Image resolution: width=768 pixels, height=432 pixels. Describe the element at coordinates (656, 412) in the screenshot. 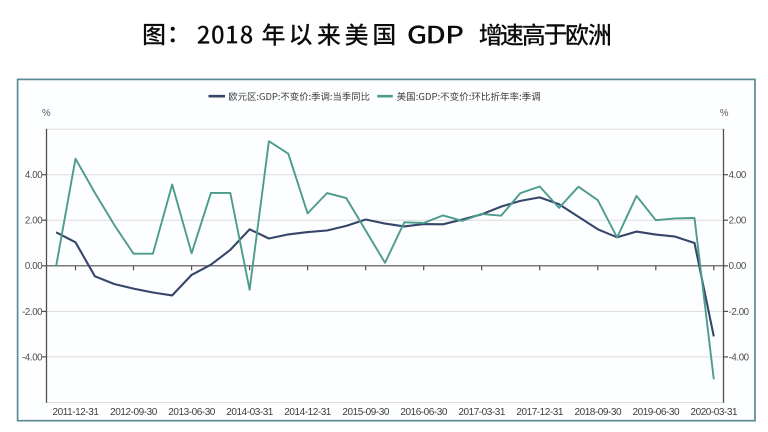

I see `svg-text: 2019-06-30` at that location.